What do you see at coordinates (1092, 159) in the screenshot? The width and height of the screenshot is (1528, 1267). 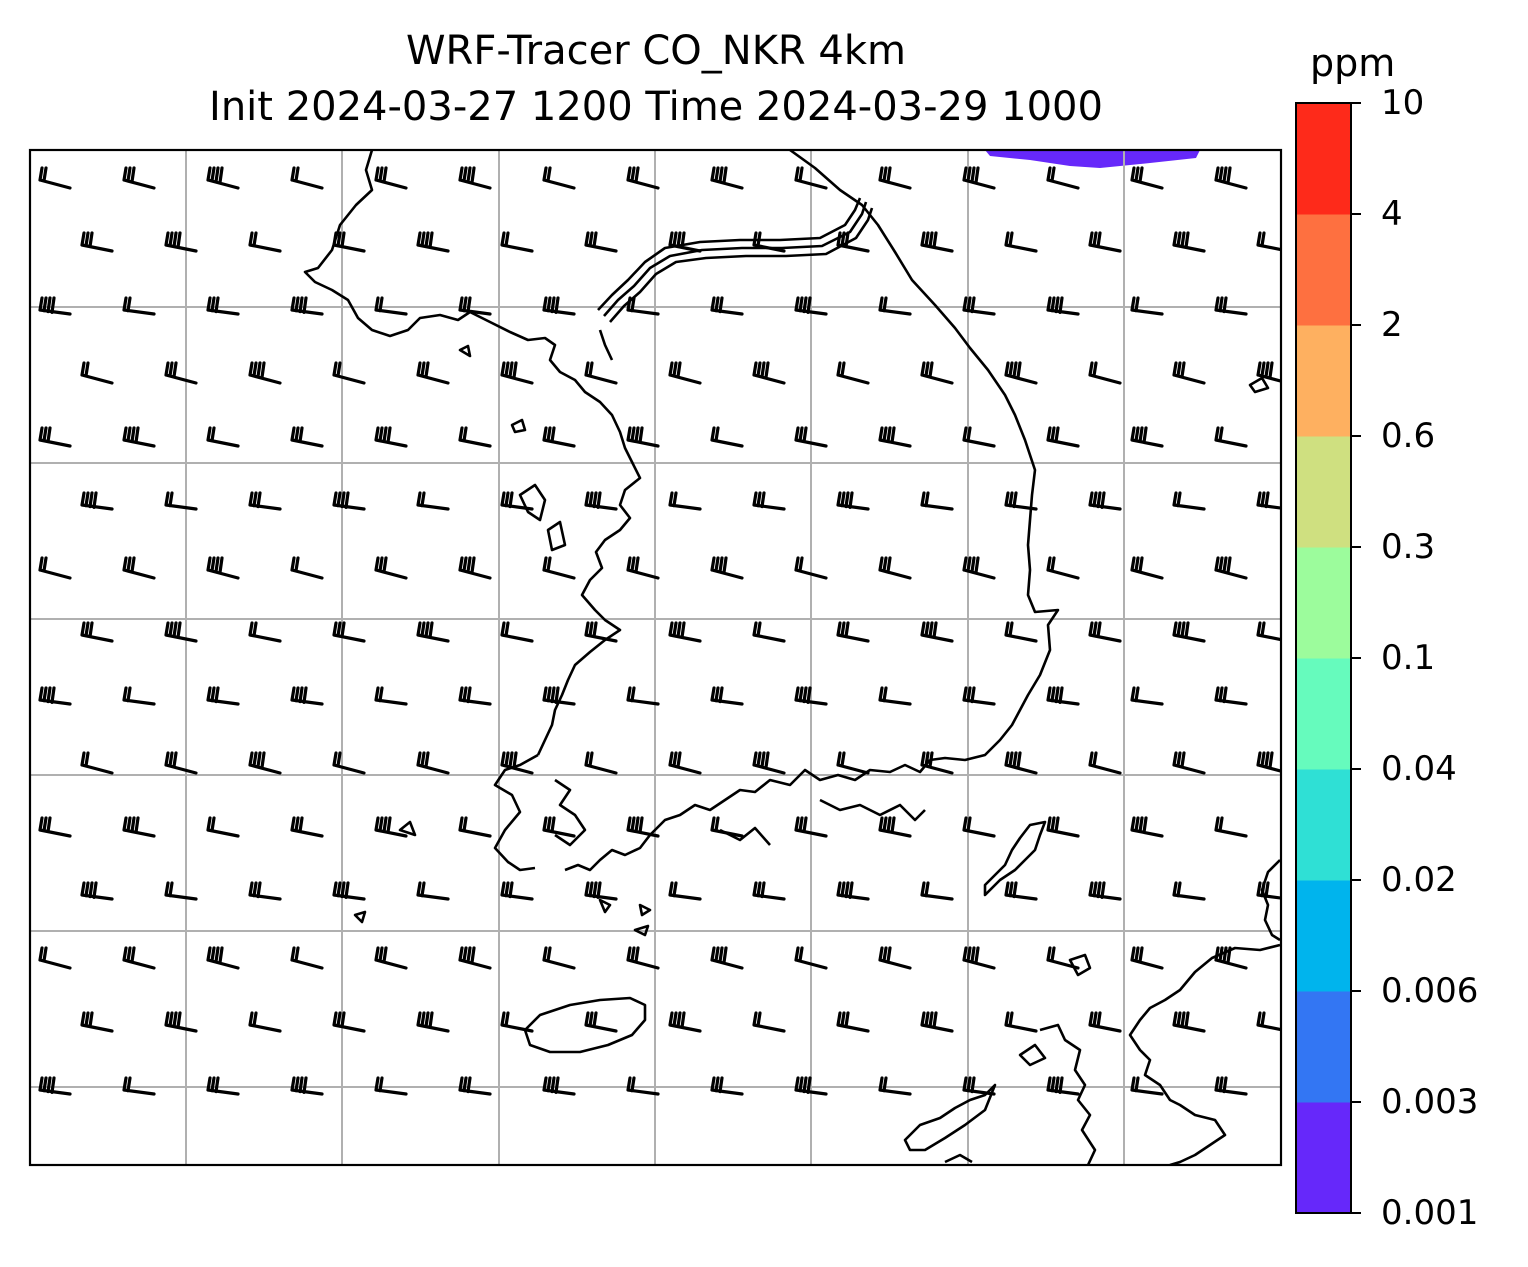 I see `co-plume-region` at bounding box center [1092, 159].